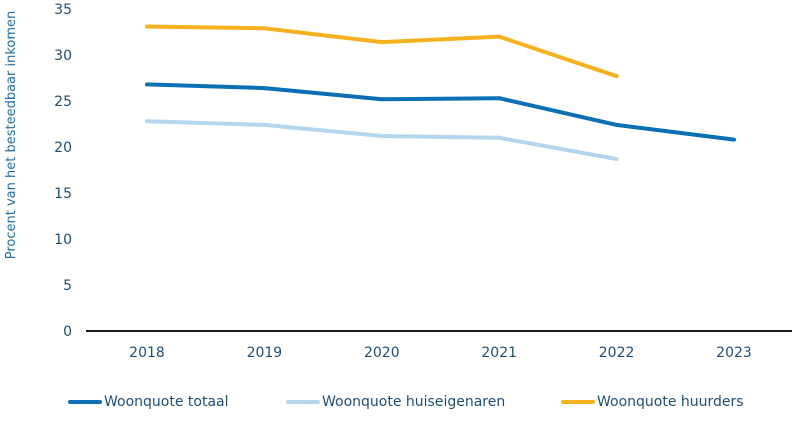 The width and height of the screenshot is (810, 429). I want to click on y-axis: 0 5 10 15 20 25 30 35, so click(63, 171).